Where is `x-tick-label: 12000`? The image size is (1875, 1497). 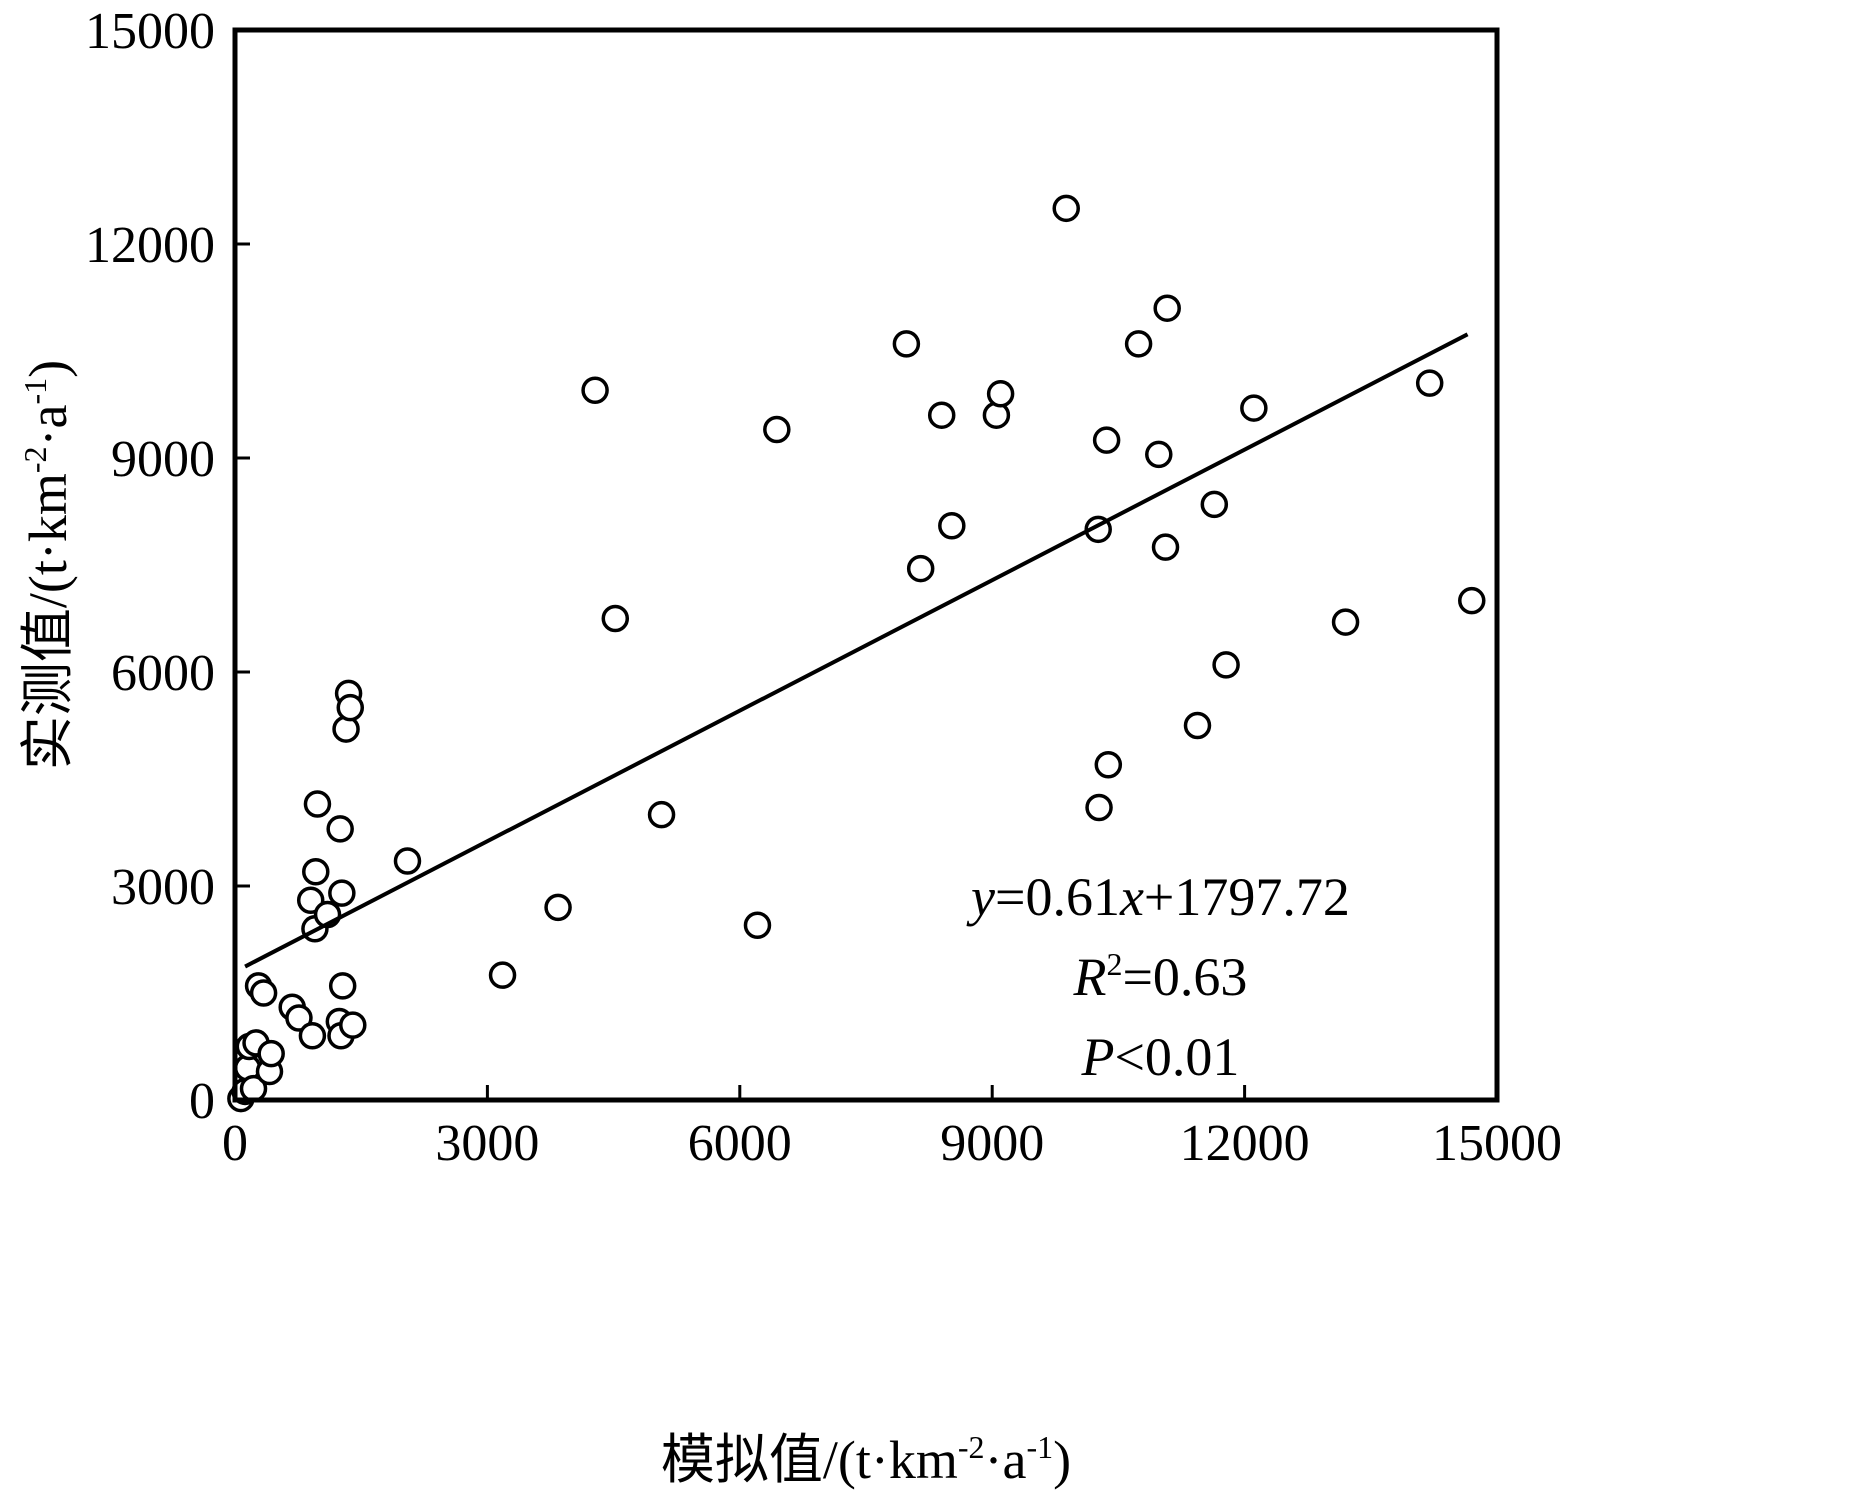 x-tick-label: 12000 is located at coordinates (1245, 1143).